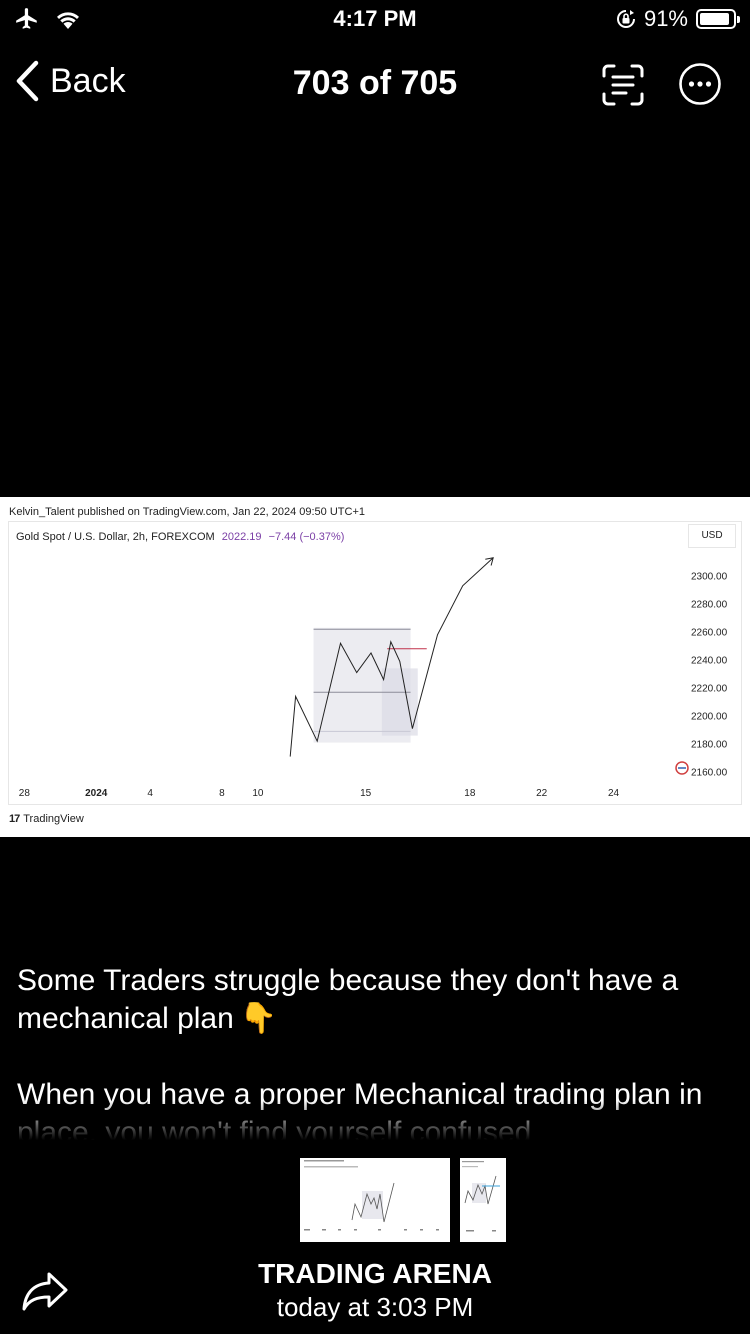  I want to click on pointing-down-emoji: 👇, so click(258, 1018).